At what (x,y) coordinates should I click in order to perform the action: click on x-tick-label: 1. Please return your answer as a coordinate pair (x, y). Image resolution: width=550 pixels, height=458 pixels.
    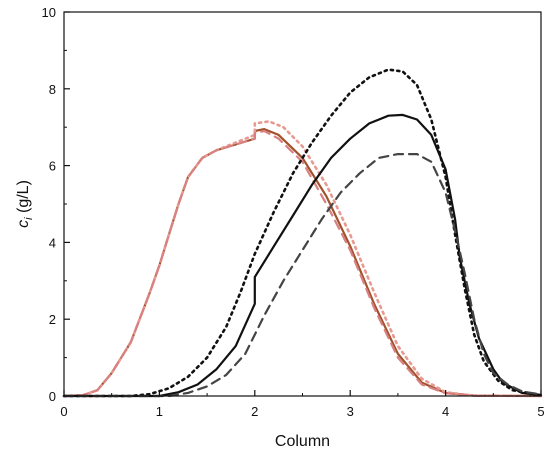
    Looking at the image, I should click on (159, 411).